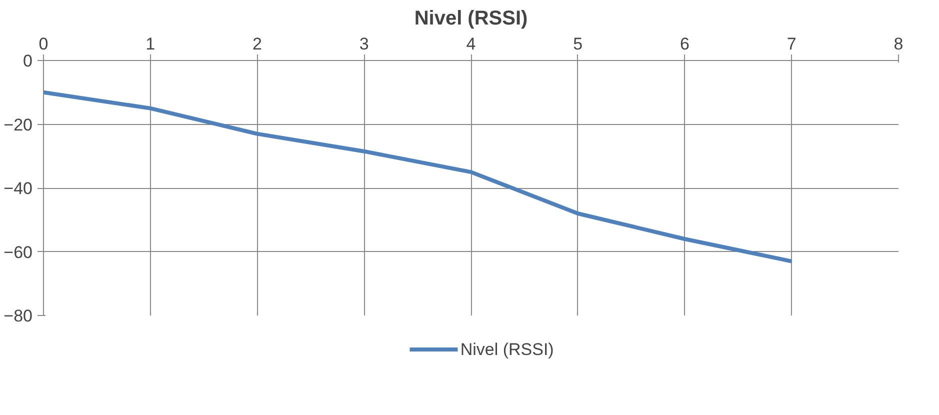 This screenshot has width=939, height=415. I want to click on chart-title: Nivel (RSSI), so click(471, 19).